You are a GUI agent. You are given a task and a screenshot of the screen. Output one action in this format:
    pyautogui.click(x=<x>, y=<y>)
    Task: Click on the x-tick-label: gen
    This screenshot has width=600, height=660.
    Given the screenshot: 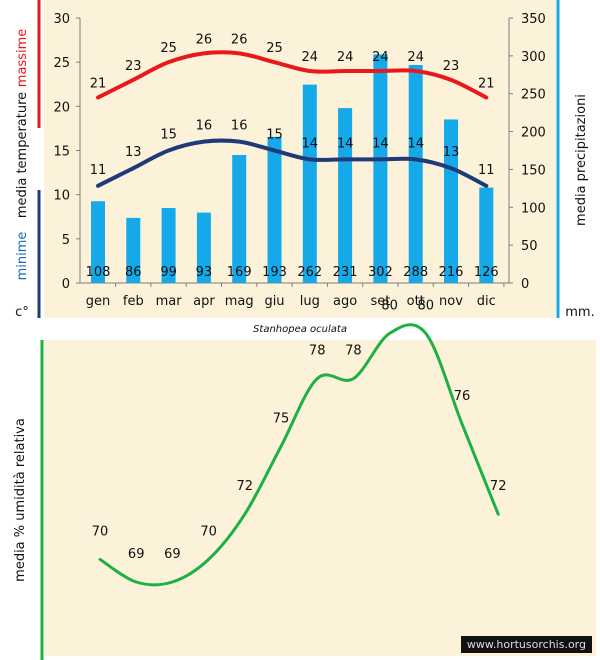 What is the action you would take?
    pyautogui.click(x=98, y=301)
    